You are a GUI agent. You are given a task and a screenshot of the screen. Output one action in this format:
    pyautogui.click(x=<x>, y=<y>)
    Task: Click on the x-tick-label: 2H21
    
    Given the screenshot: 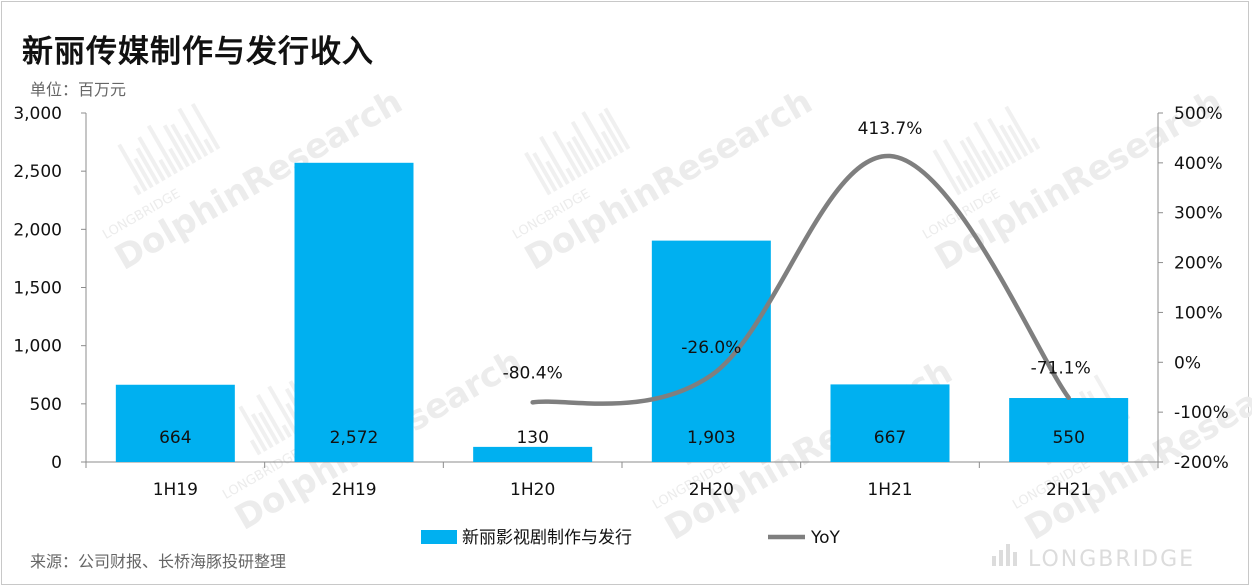 What is the action you would take?
    pyautogui.click(x=1068, y=490)
    